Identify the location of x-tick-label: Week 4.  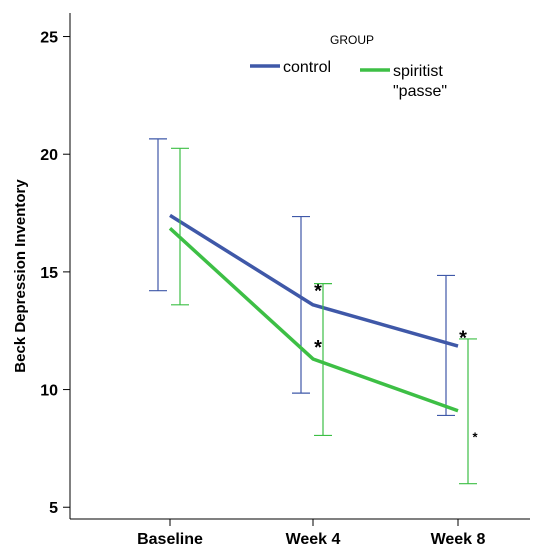
(313, 539).